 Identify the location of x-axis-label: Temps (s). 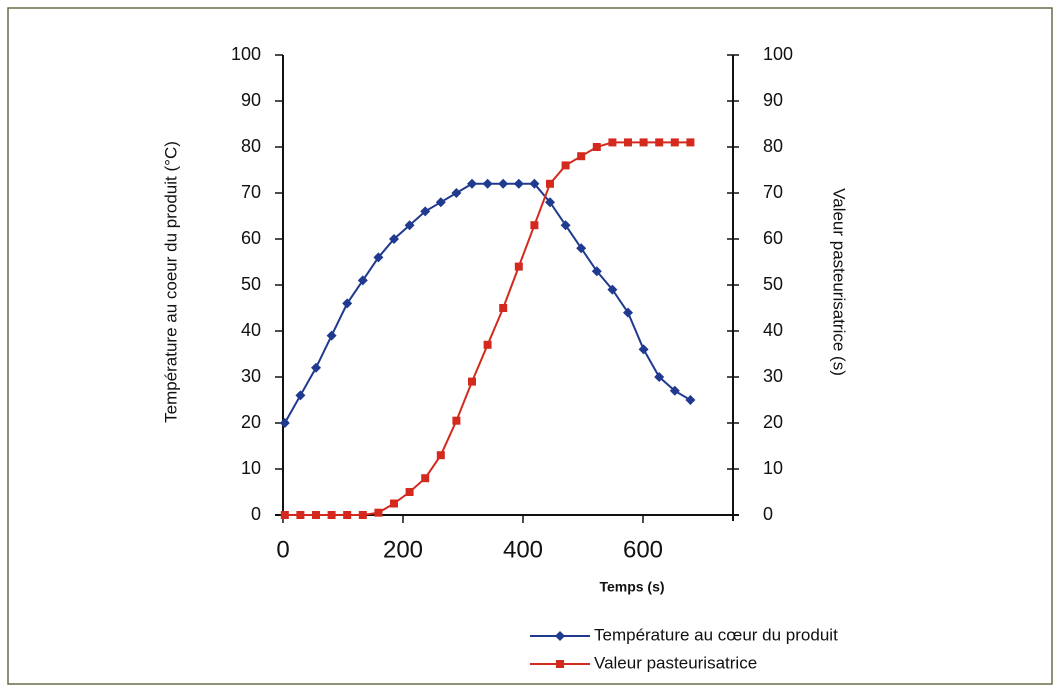
(631, 587).